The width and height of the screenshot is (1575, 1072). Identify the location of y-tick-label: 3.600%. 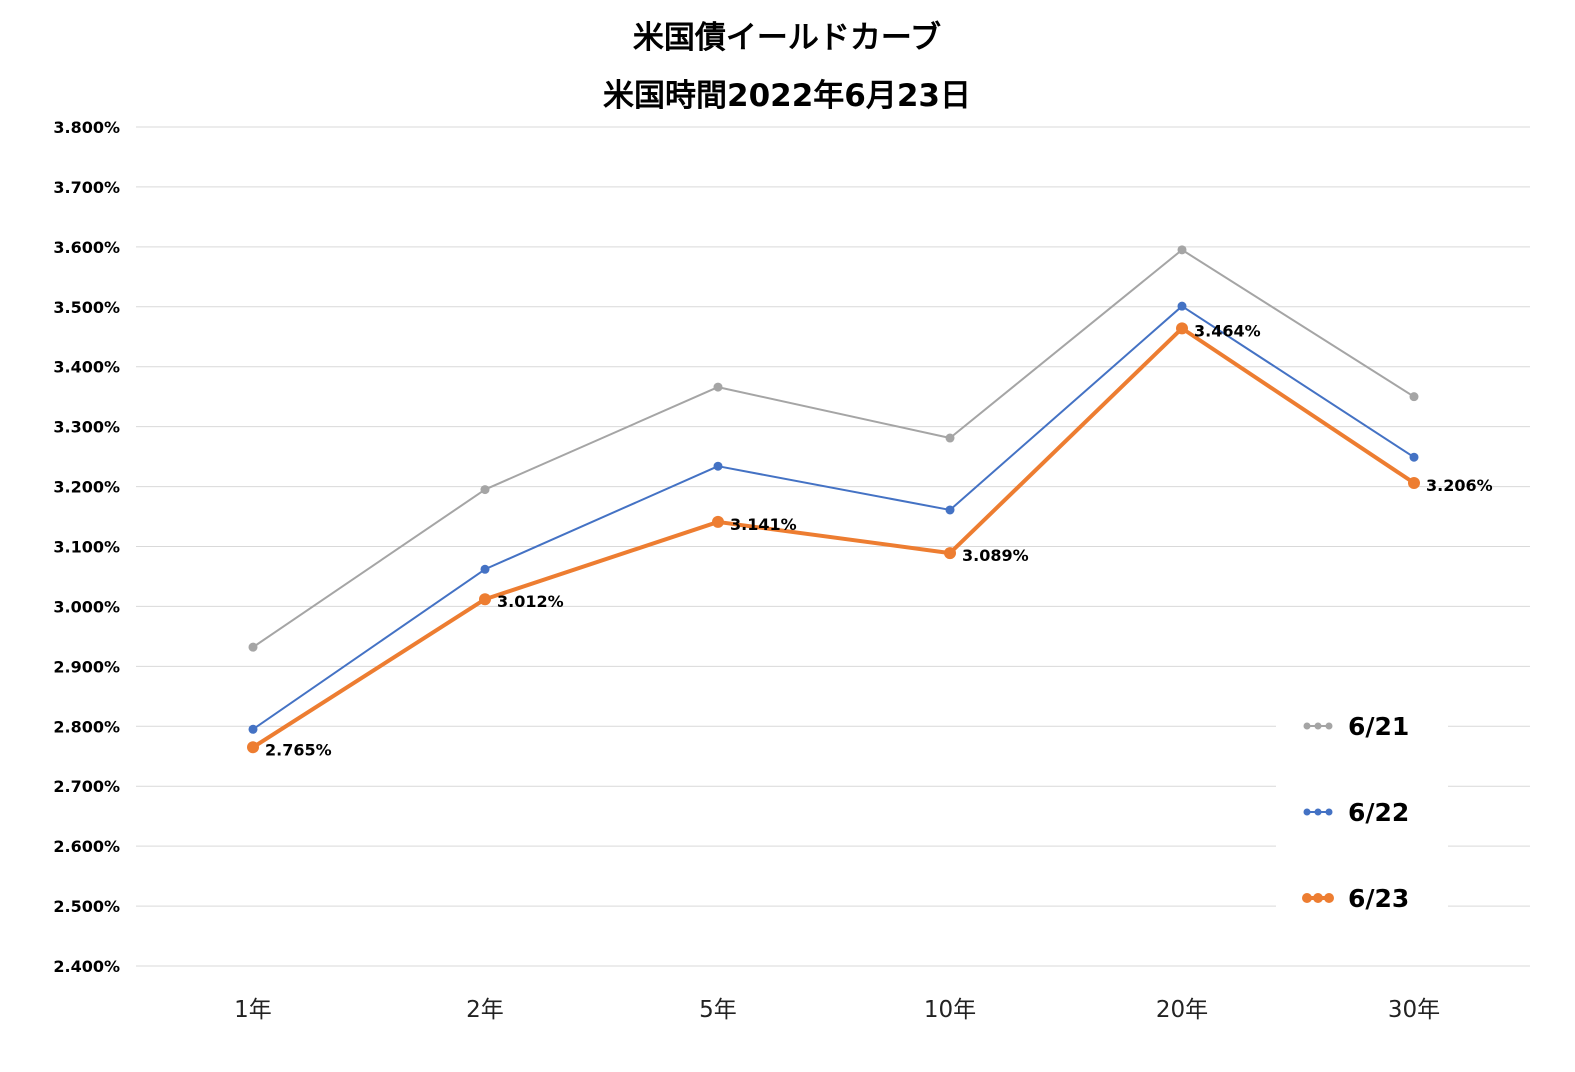
(86, 247).